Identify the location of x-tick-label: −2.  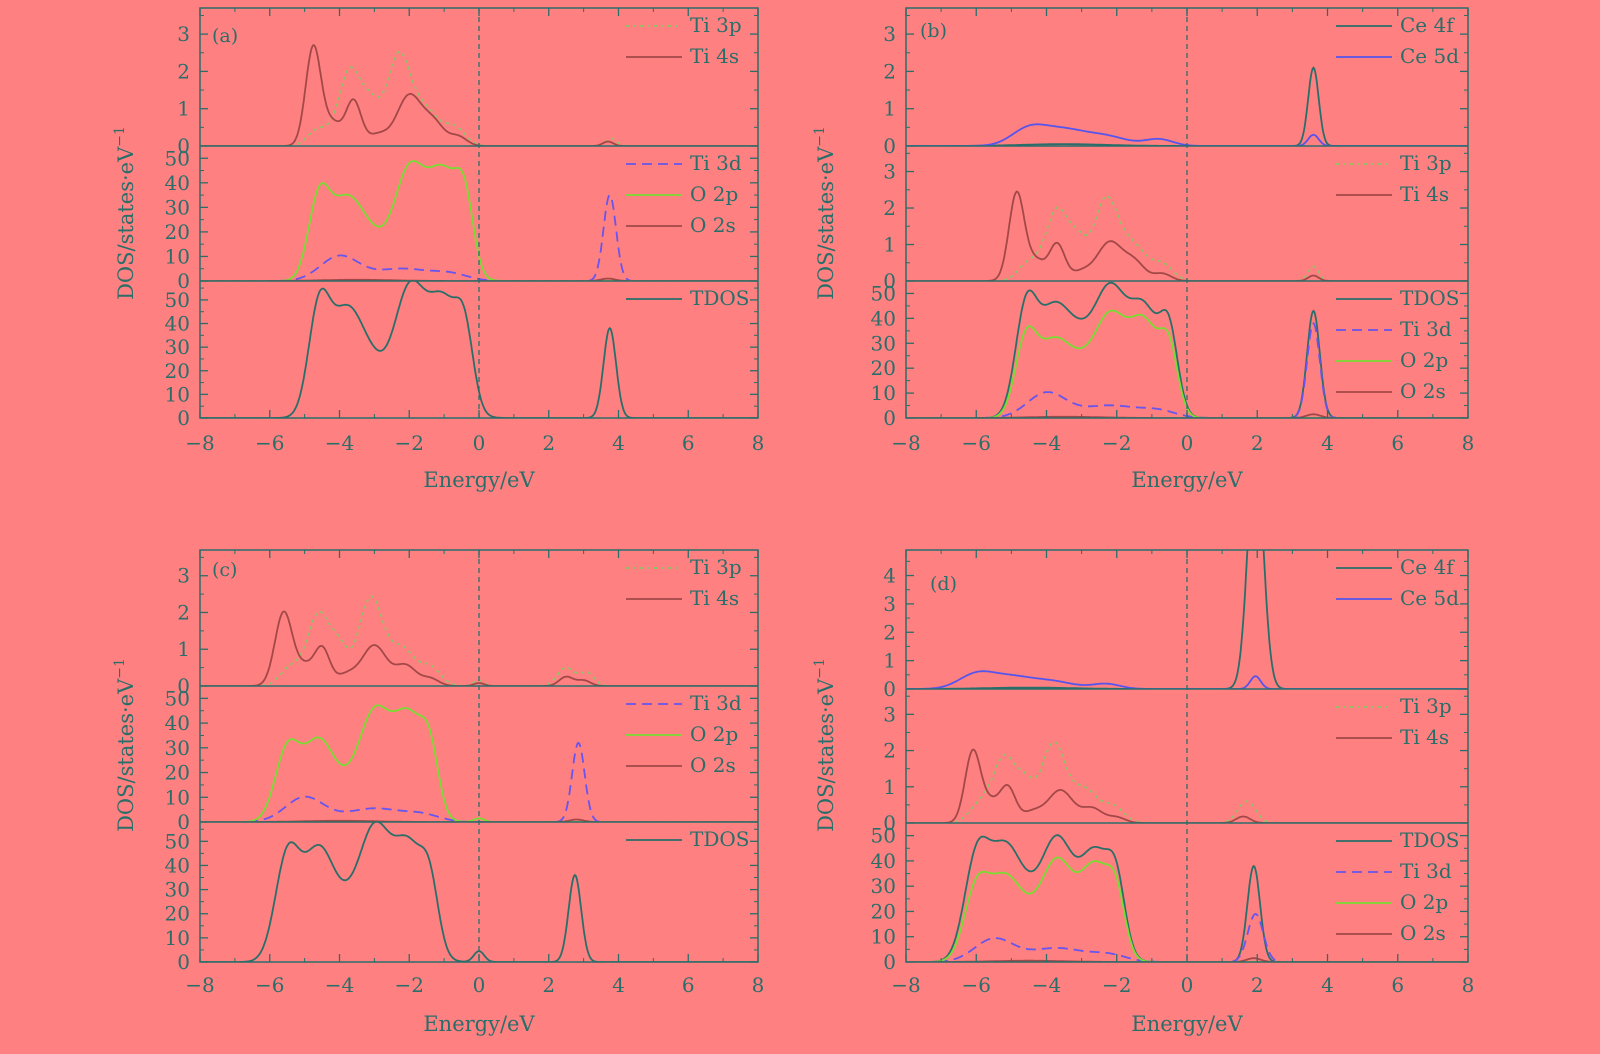
(1116, 985).